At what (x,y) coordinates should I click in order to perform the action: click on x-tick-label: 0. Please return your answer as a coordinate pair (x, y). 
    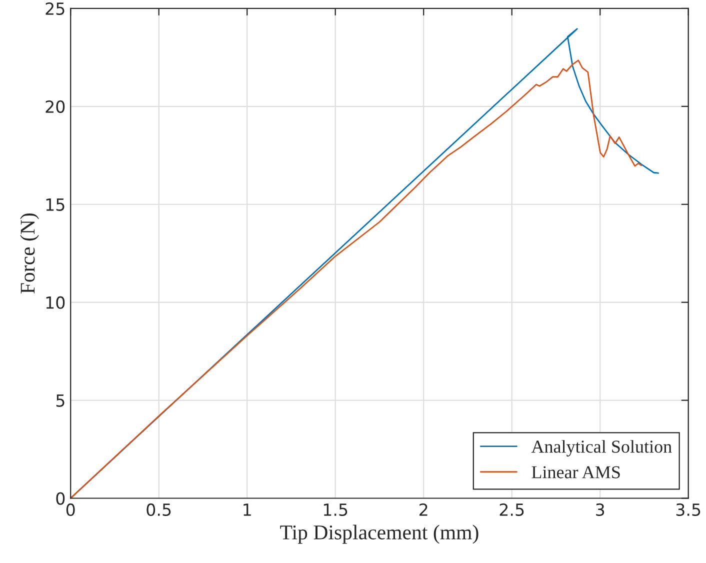
    Looking at the image, I should click on (70, 509).